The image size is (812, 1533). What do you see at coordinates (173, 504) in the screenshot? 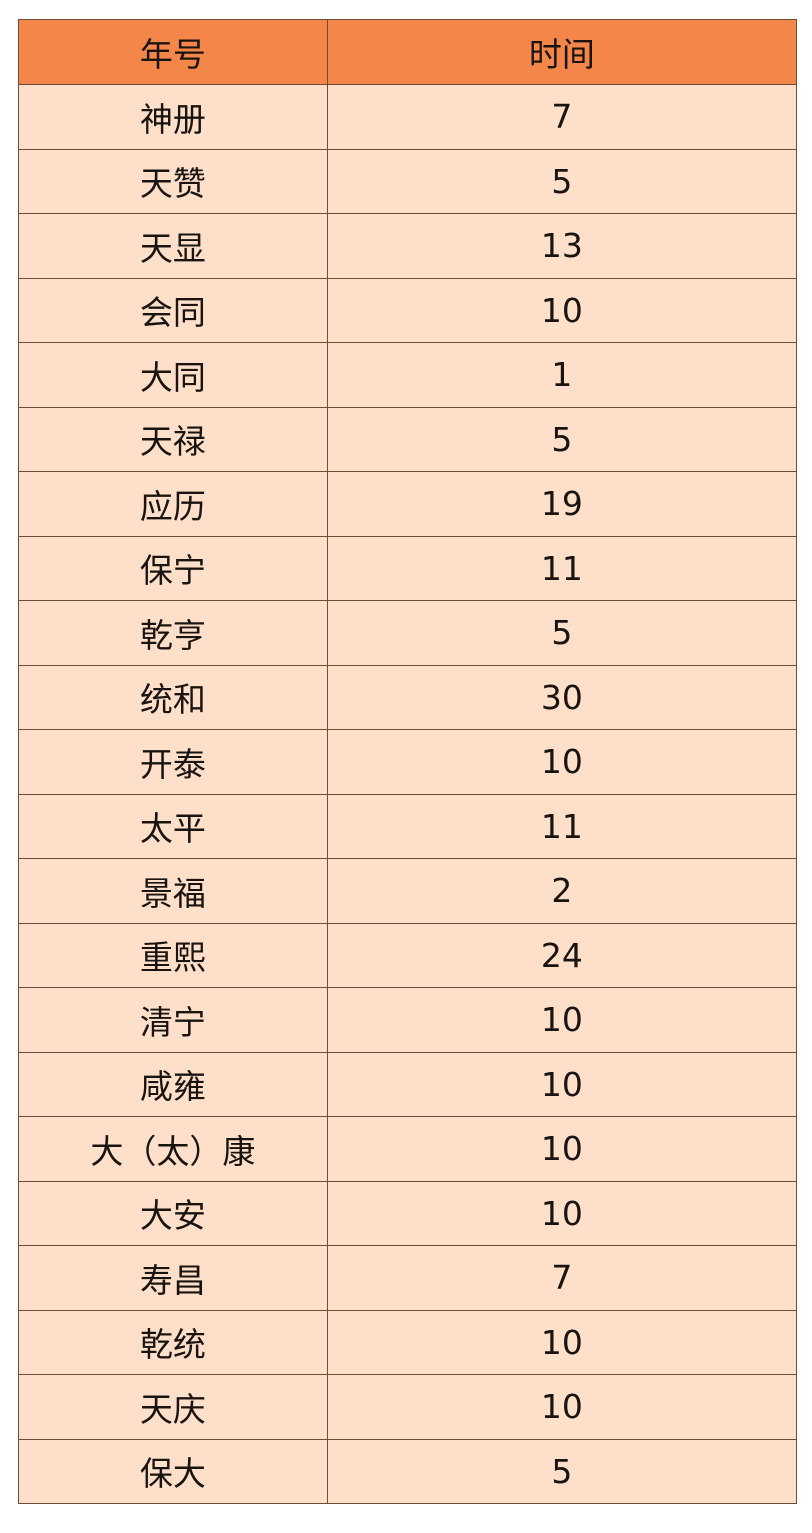
I see `era-name-cell: 应历` at bounding box center [173, 504].